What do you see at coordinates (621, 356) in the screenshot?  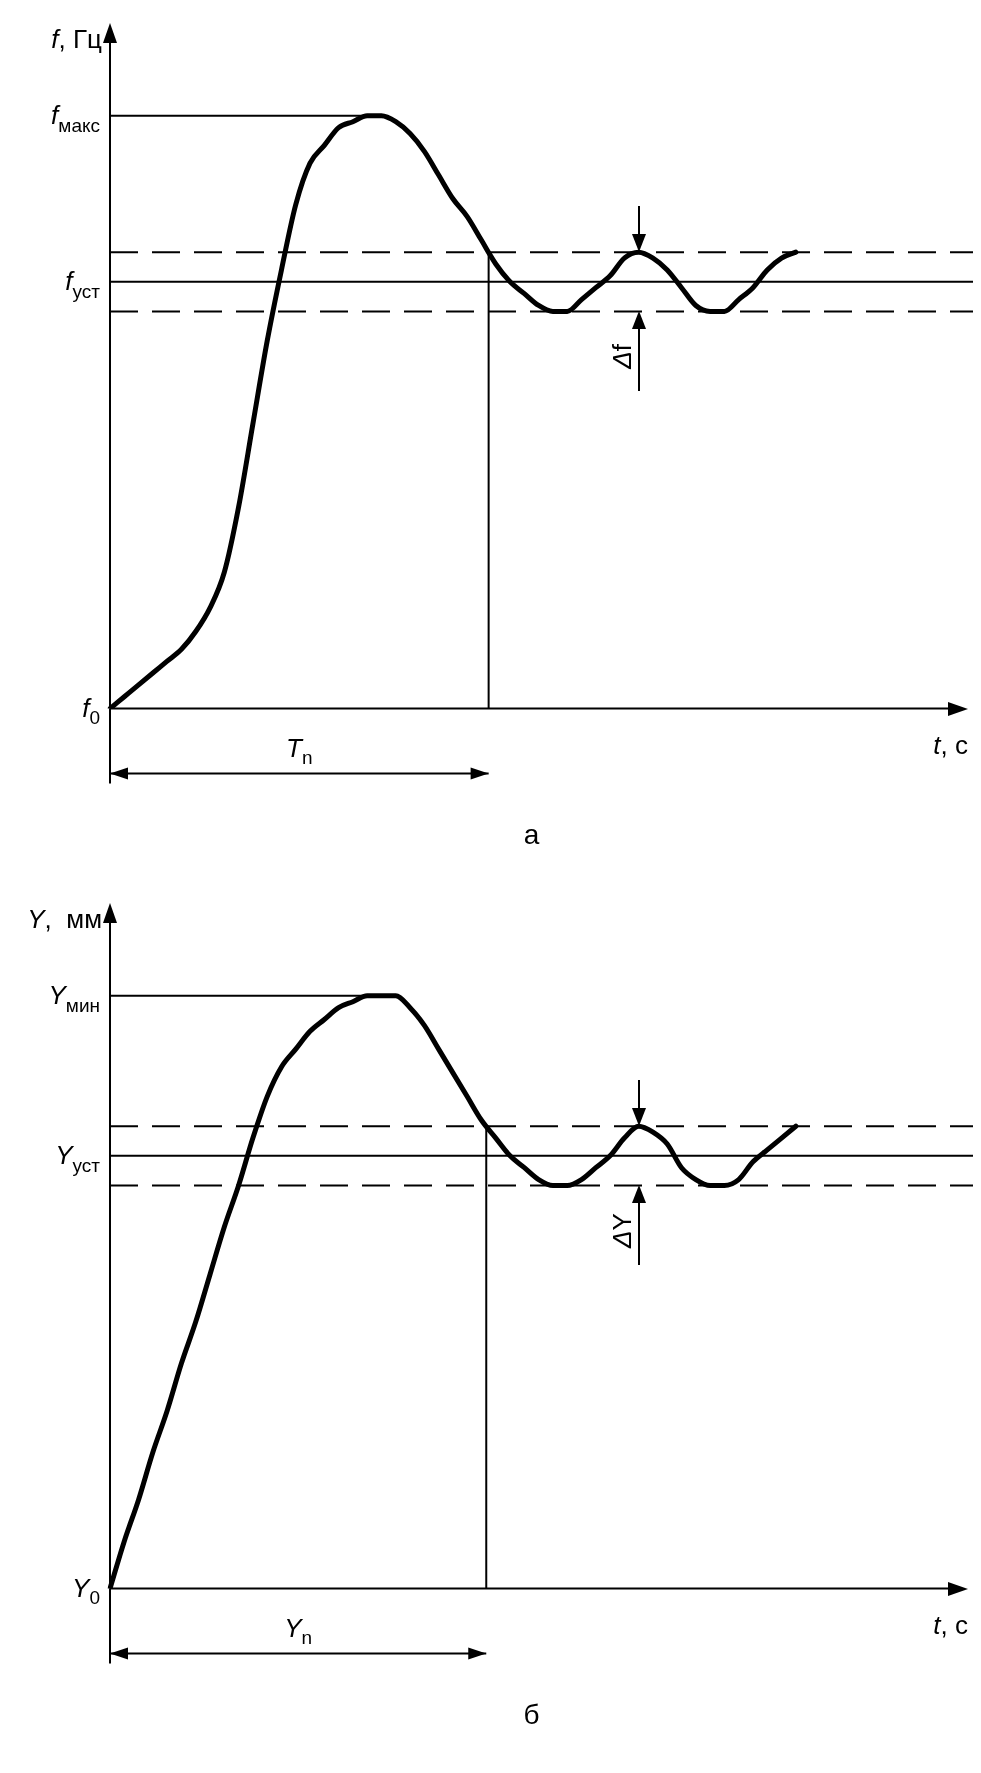 I see `annotation: Δf` at bounding box center [621, 356].